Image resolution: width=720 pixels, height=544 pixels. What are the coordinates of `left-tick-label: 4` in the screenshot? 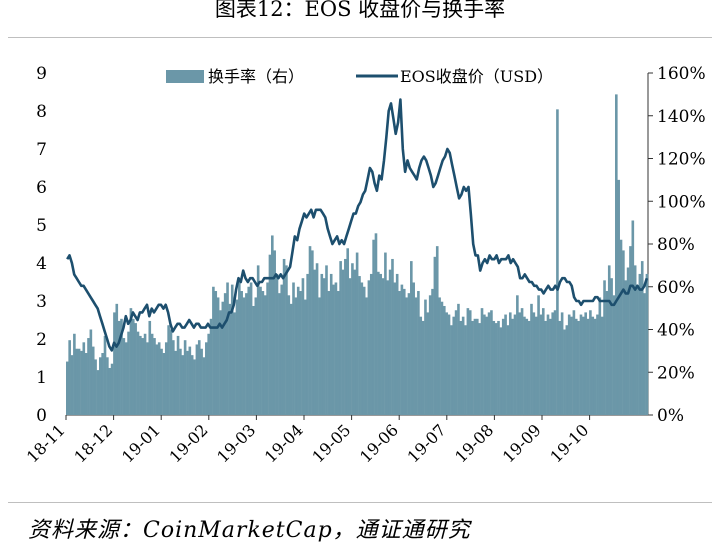 It's located at (41, 264).